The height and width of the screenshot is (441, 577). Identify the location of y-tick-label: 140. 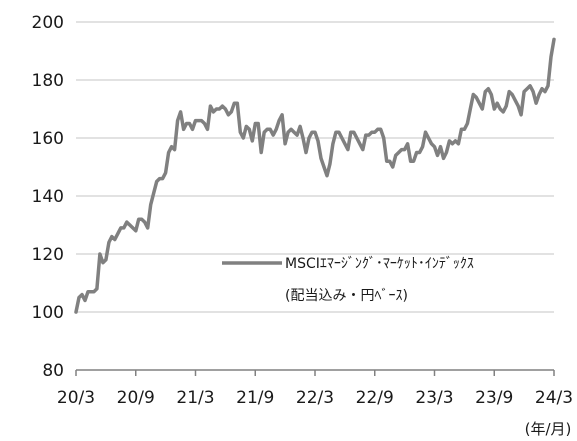
(48, 197).